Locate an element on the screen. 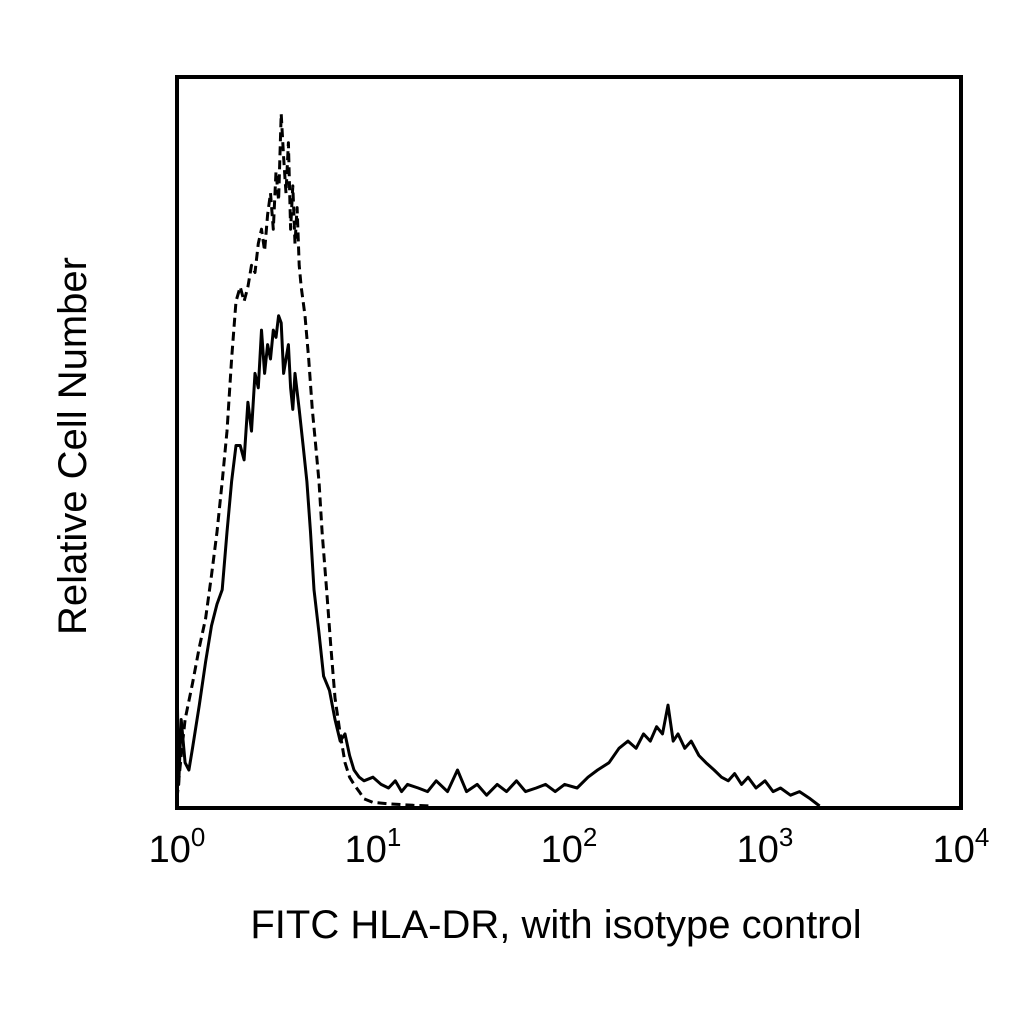  y-axis-title: Relative Cell Number is located at coordinates (73, 446).